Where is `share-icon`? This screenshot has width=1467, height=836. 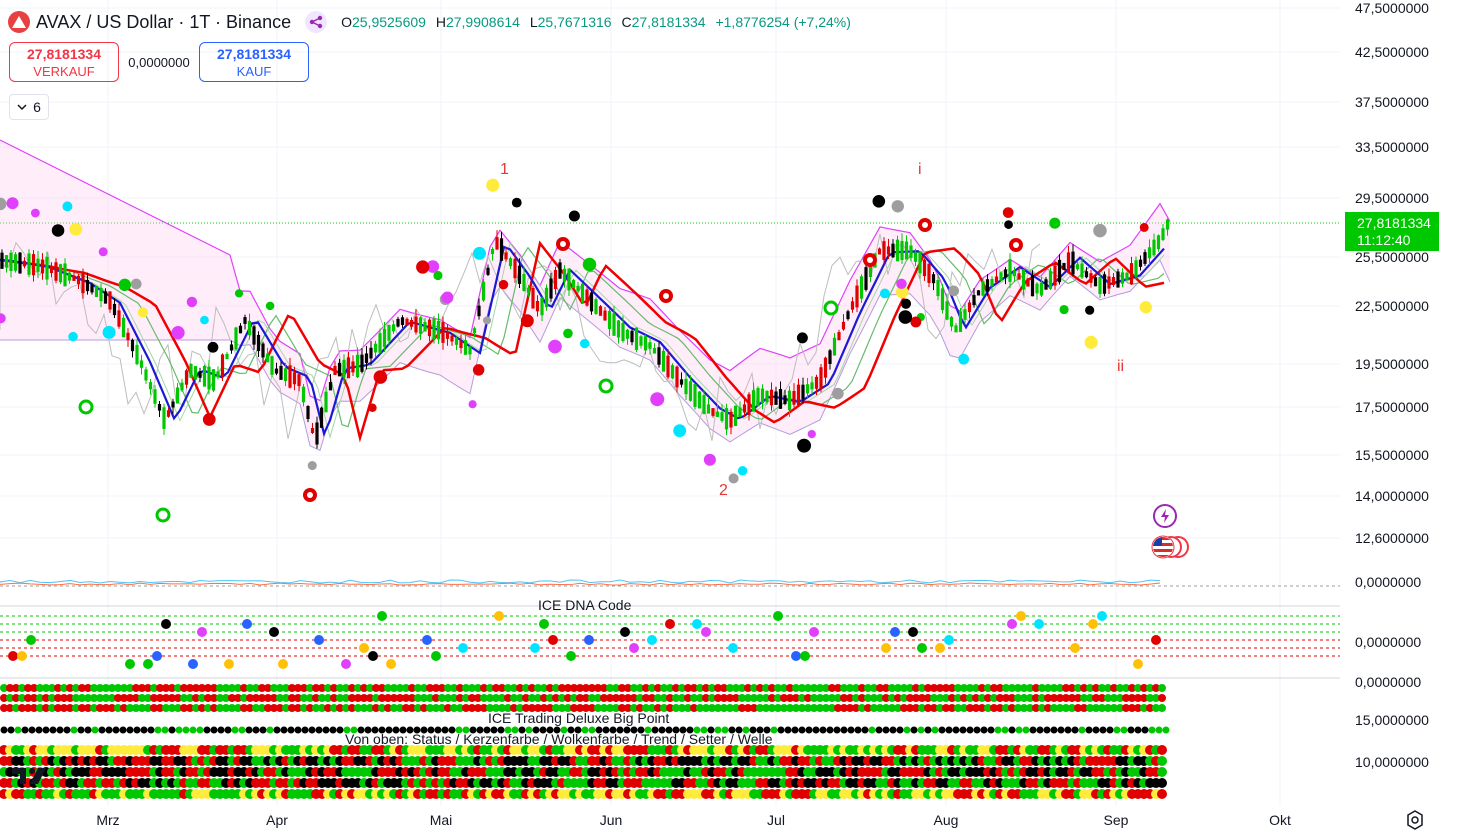
share-icon is located at coordinates (316, 22).